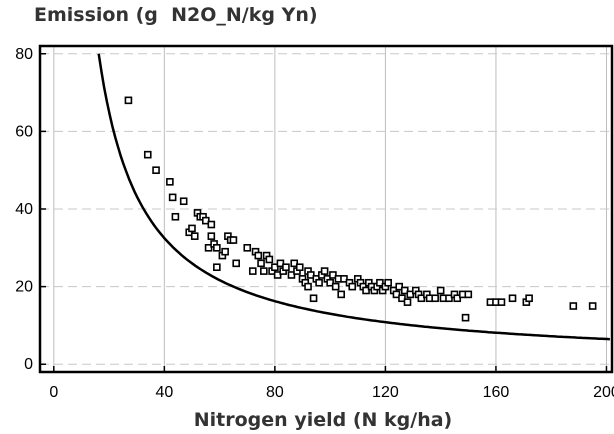 The height and width of the screenshot is (434, 614). What do you see at coordinates (53, 392) in the screenshot?
I see `x-tick-label: 0` at bounding box center [53, 392].